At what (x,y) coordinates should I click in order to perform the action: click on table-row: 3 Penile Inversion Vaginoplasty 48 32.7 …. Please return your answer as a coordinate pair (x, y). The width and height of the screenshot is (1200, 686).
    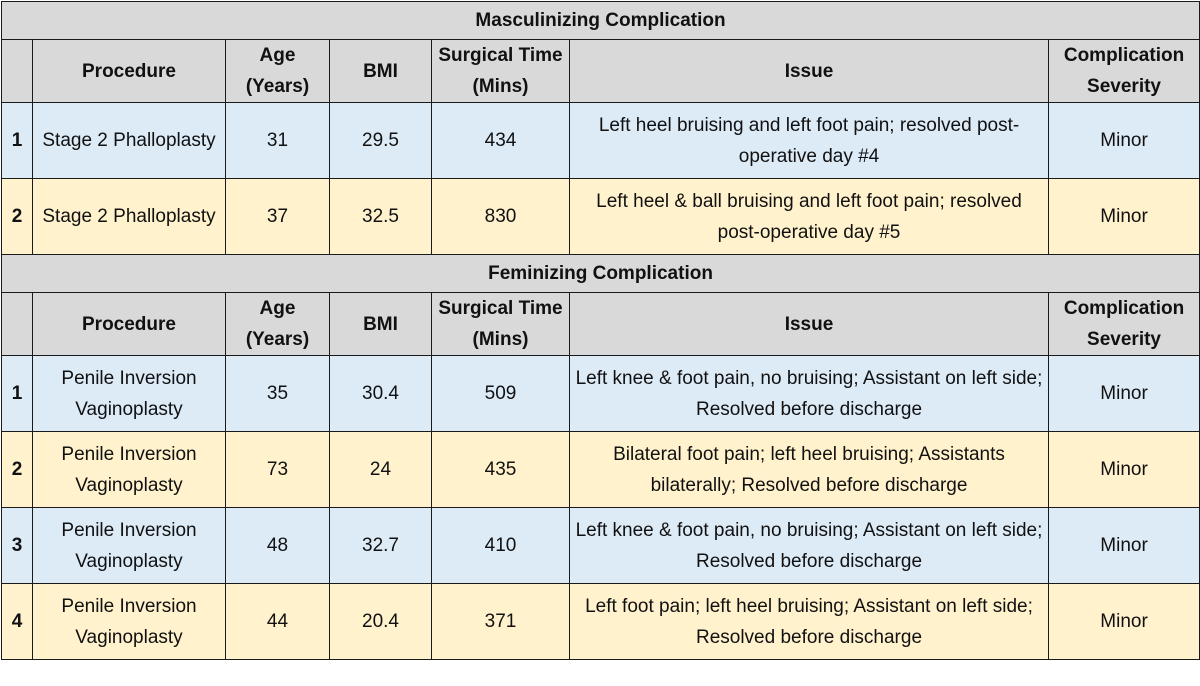
    Looking at the image, I should click on (600, 545).